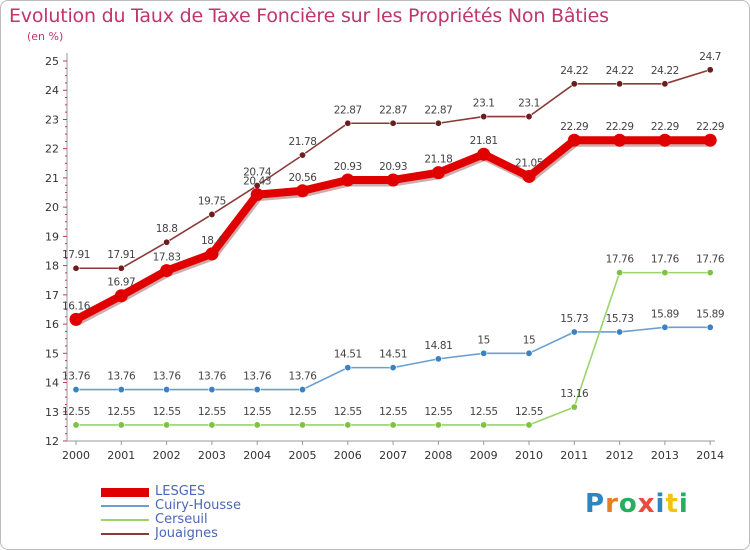 Image resolution: width=750 pixels, height=550 pixels. What do you see at coordinates (167, 455) in the screenshot?
I see `x-tick-label: 2002` at bounding box center [167, 455].